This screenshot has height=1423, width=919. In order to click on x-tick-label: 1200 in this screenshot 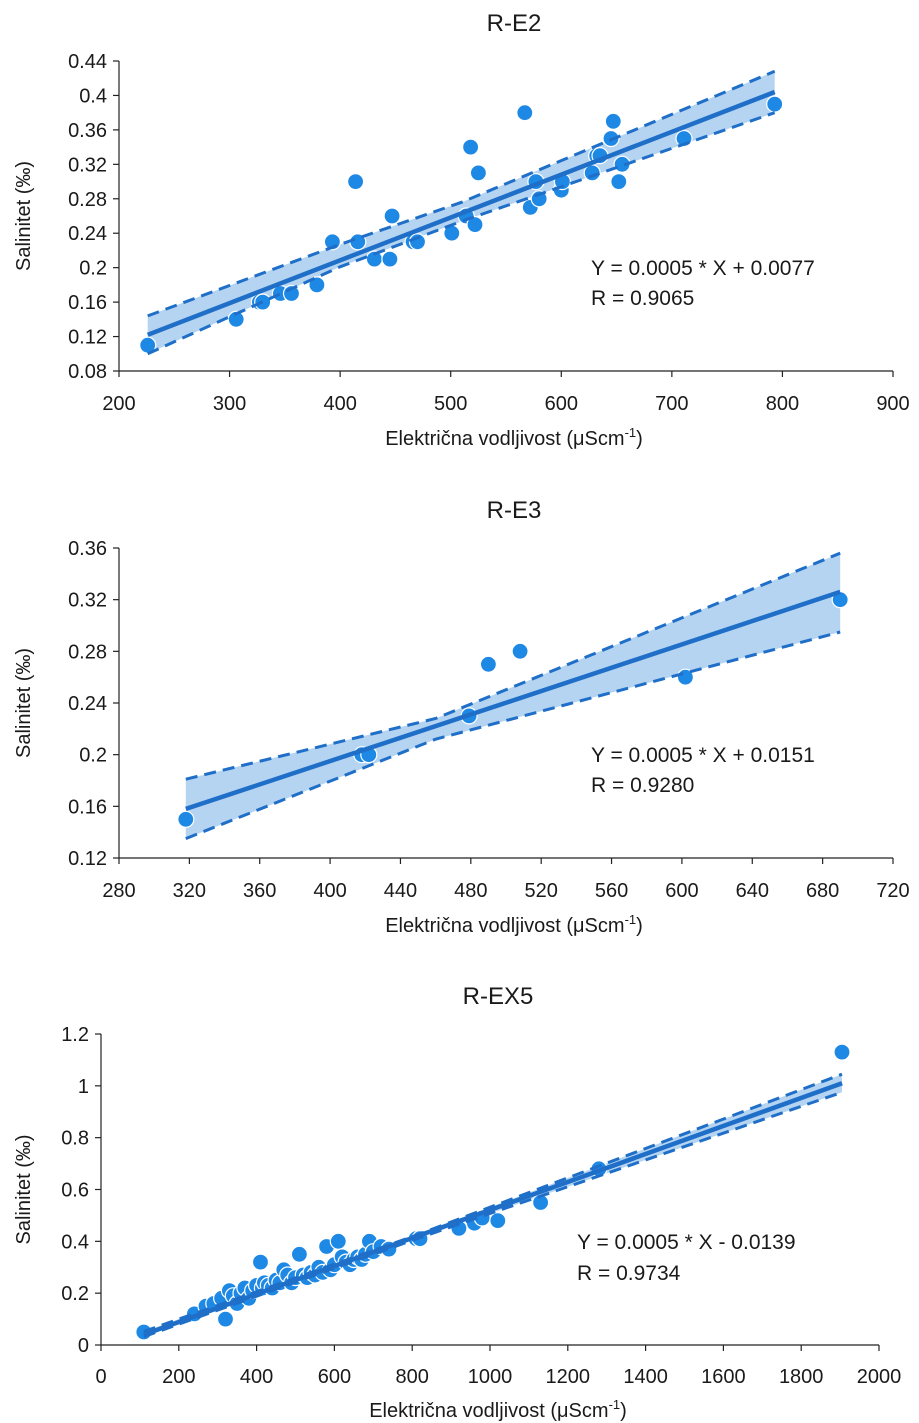, I will do `click(568, 1377)`.